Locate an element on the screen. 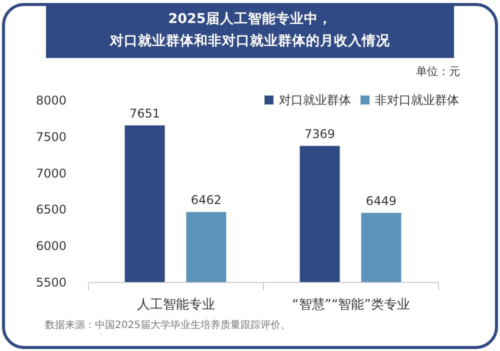 The height and width of the screenshot is (351, 500). data-label: 6462 is located at coordinates (206, 199).